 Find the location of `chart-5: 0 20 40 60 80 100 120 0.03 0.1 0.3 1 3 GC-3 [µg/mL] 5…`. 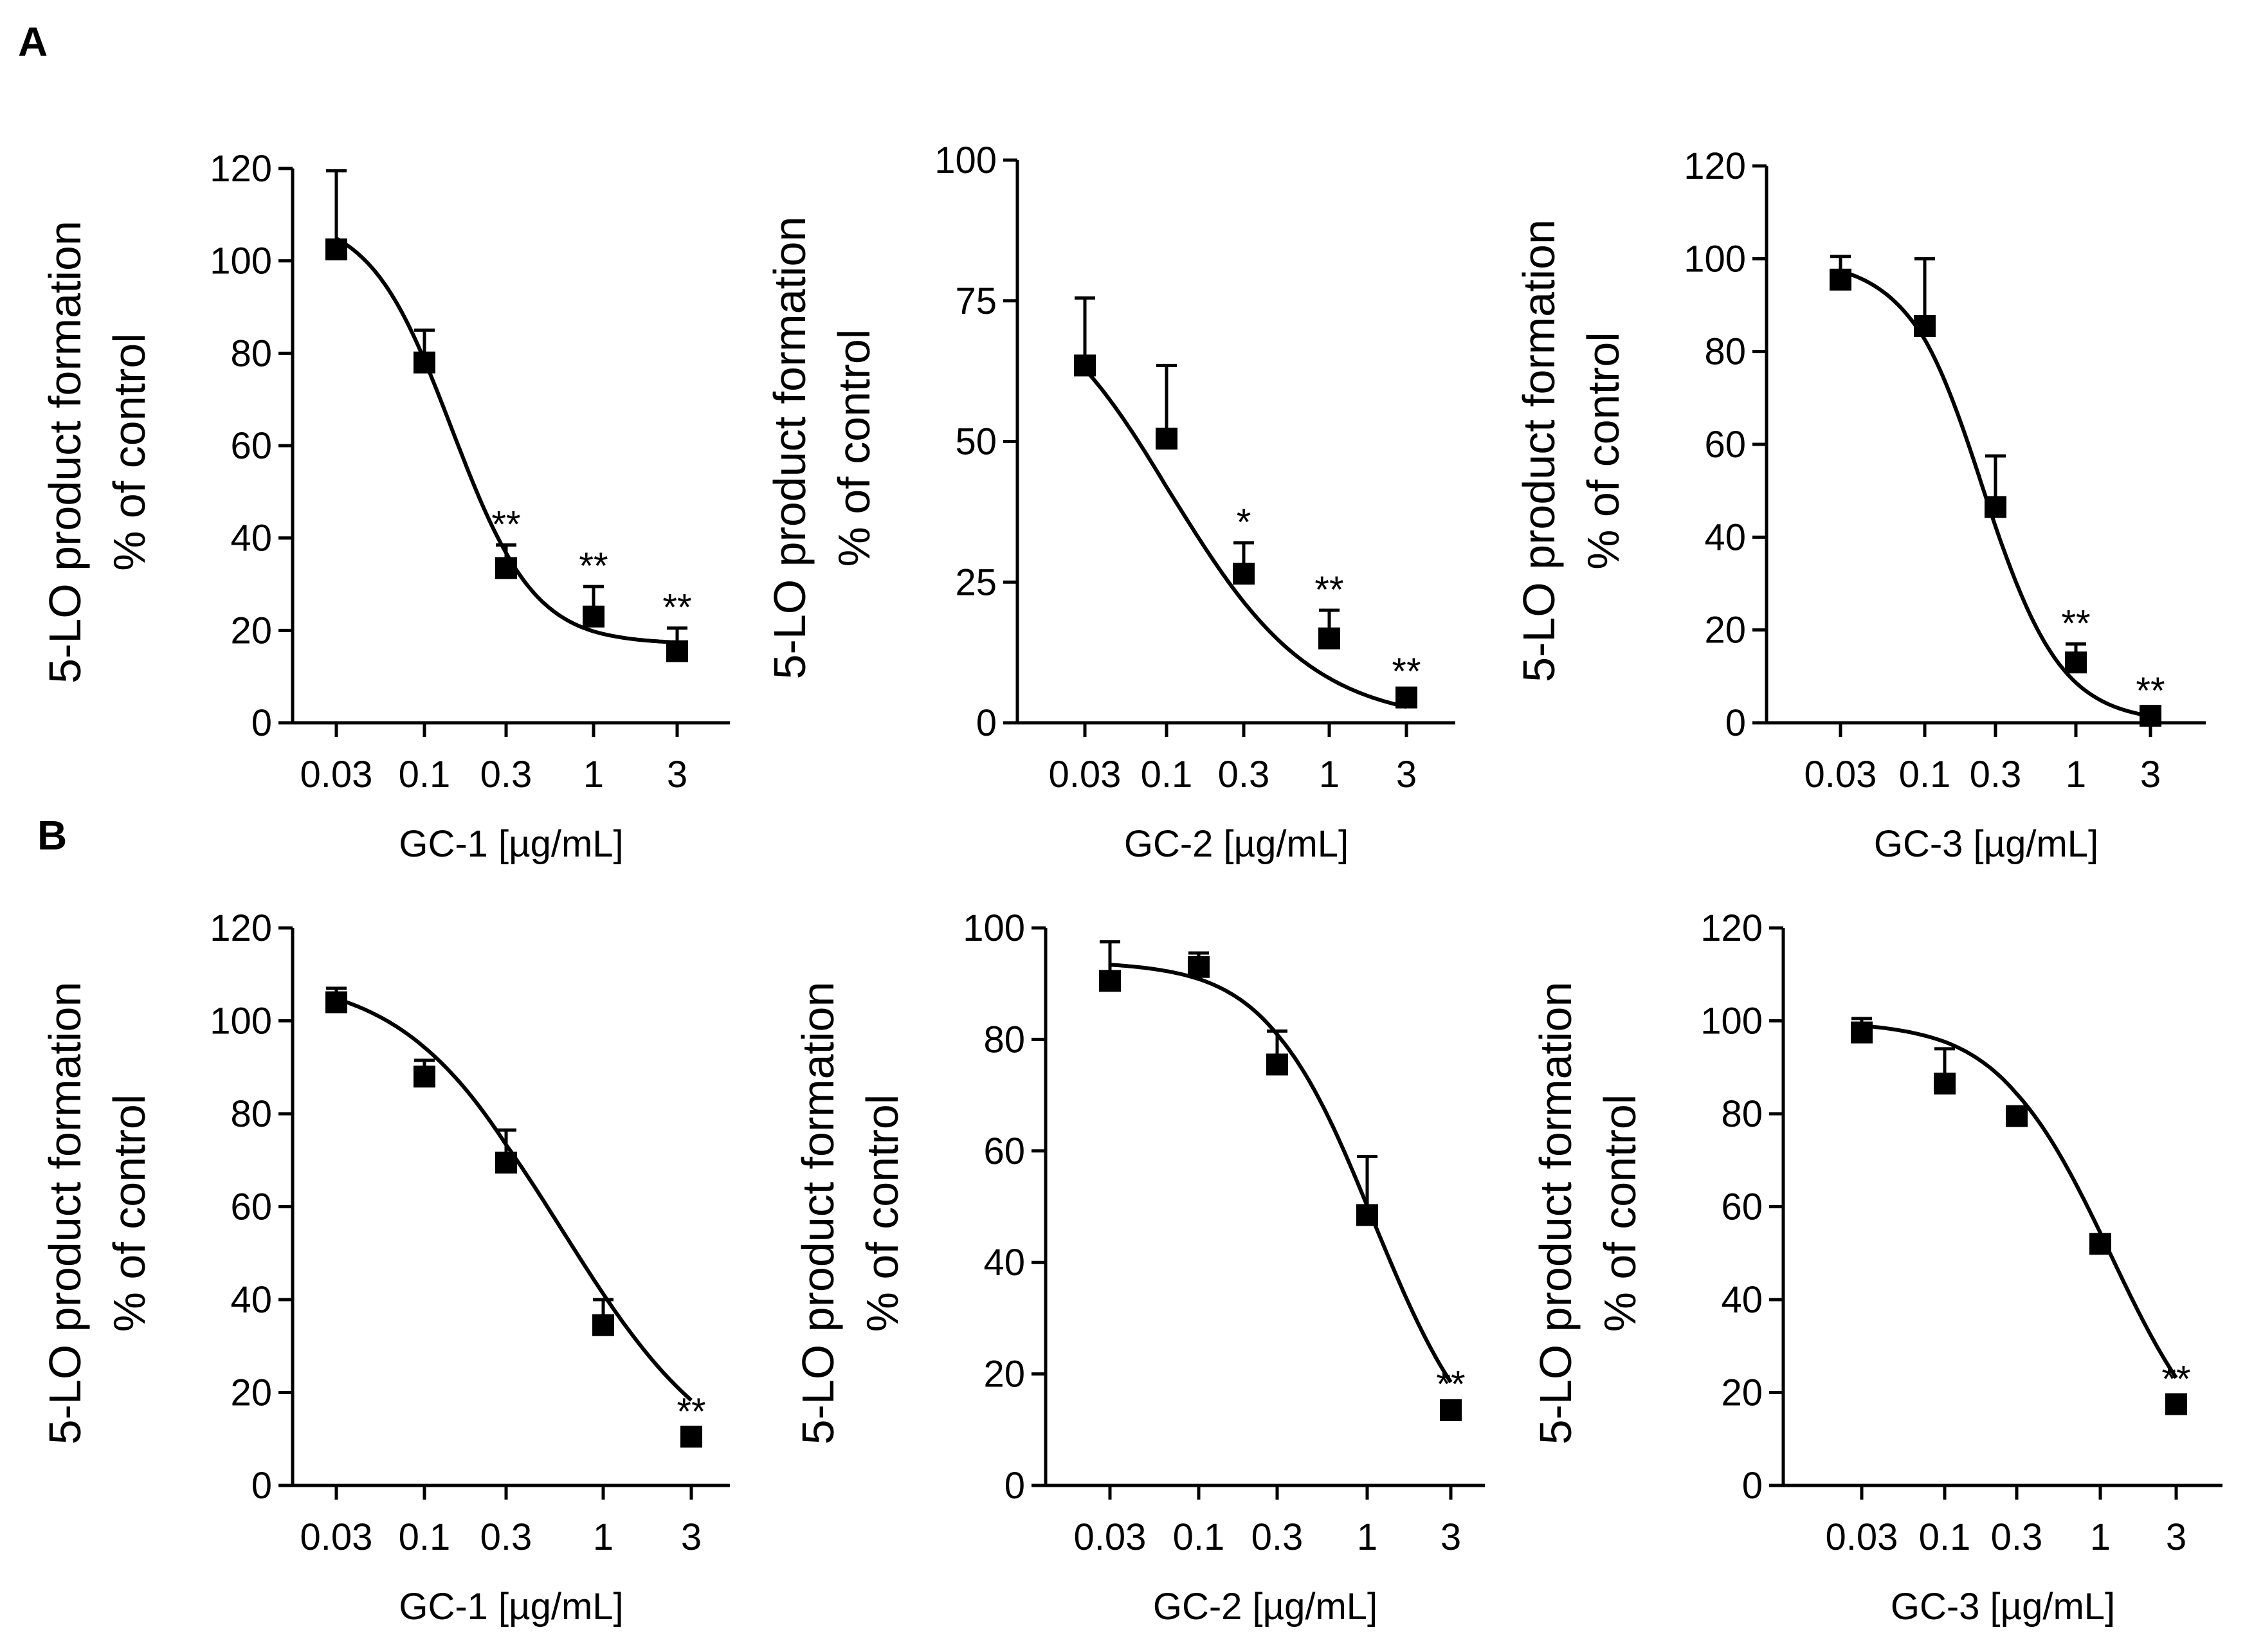

chart-5: 0 20 40 60 80 100 120 0.03 0.1 0.3 1 3 GC-3 [µg/mL] 5… is located at coordinates (1876, 1267).